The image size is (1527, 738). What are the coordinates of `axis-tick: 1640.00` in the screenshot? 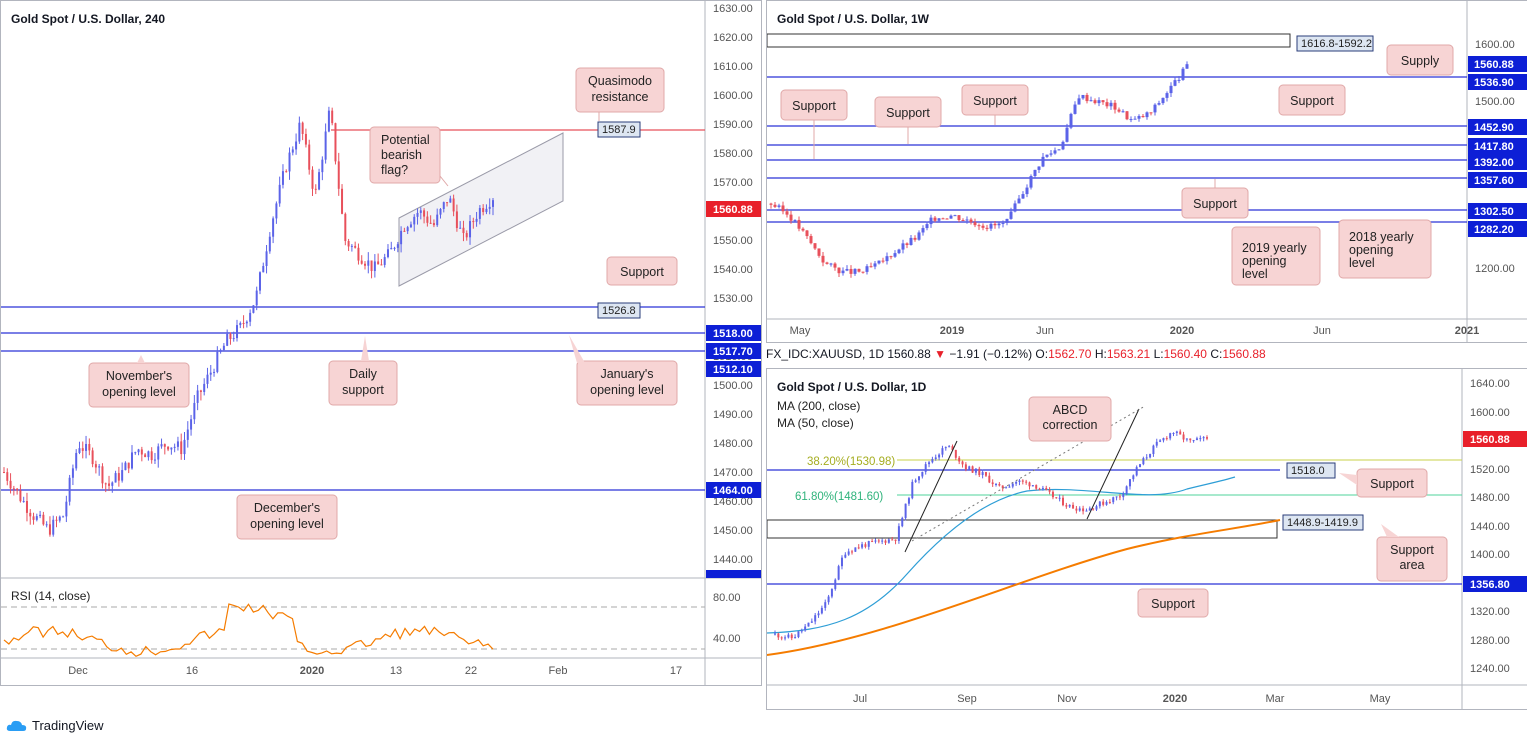 It's located at (1490, 384).